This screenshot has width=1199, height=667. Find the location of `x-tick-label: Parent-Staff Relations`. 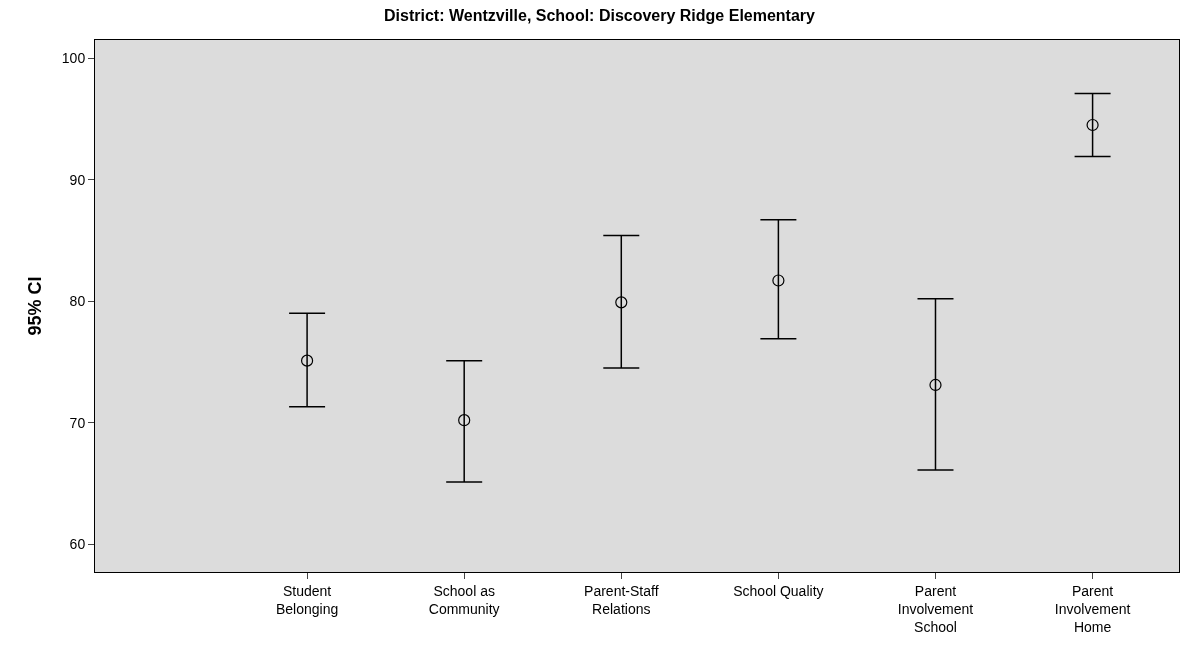

x-tick-label: Parent-Staff Relations is located at coordinates (621, 599).